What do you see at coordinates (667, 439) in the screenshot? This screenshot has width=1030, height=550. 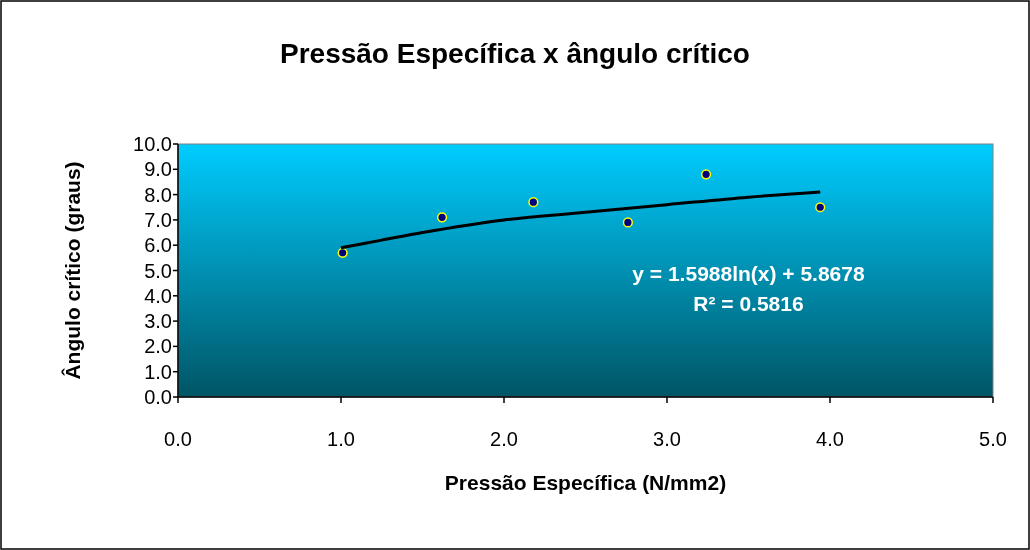 I see `x-tick-label: 3.0` at bounding box center [667, 439].